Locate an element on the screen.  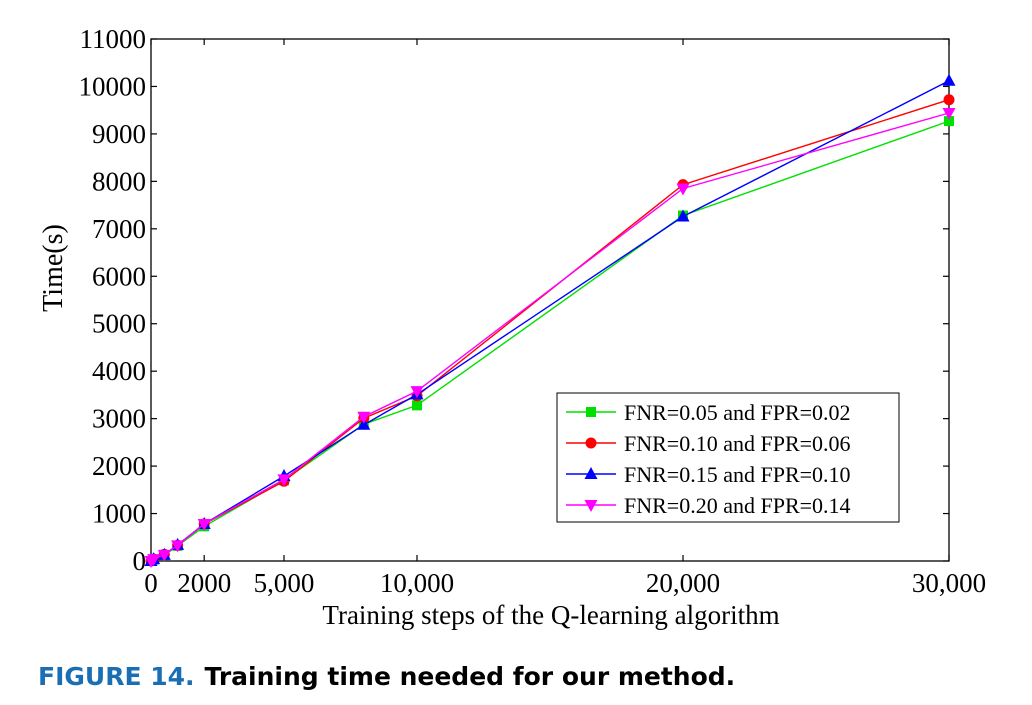
y-tick-label: 3000 is located at coordinates (119, 419).